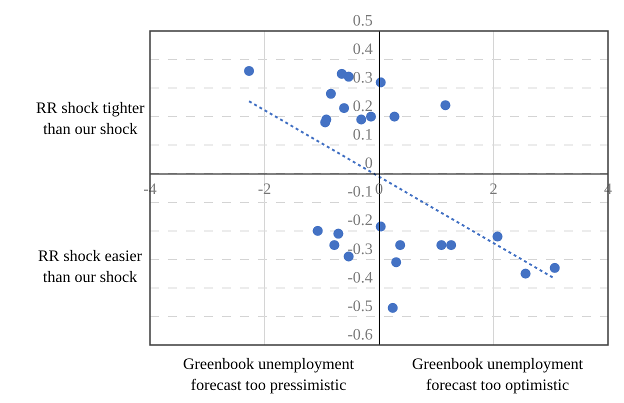  I want to click on y-tick-label: -0.5, so click(360, 306).